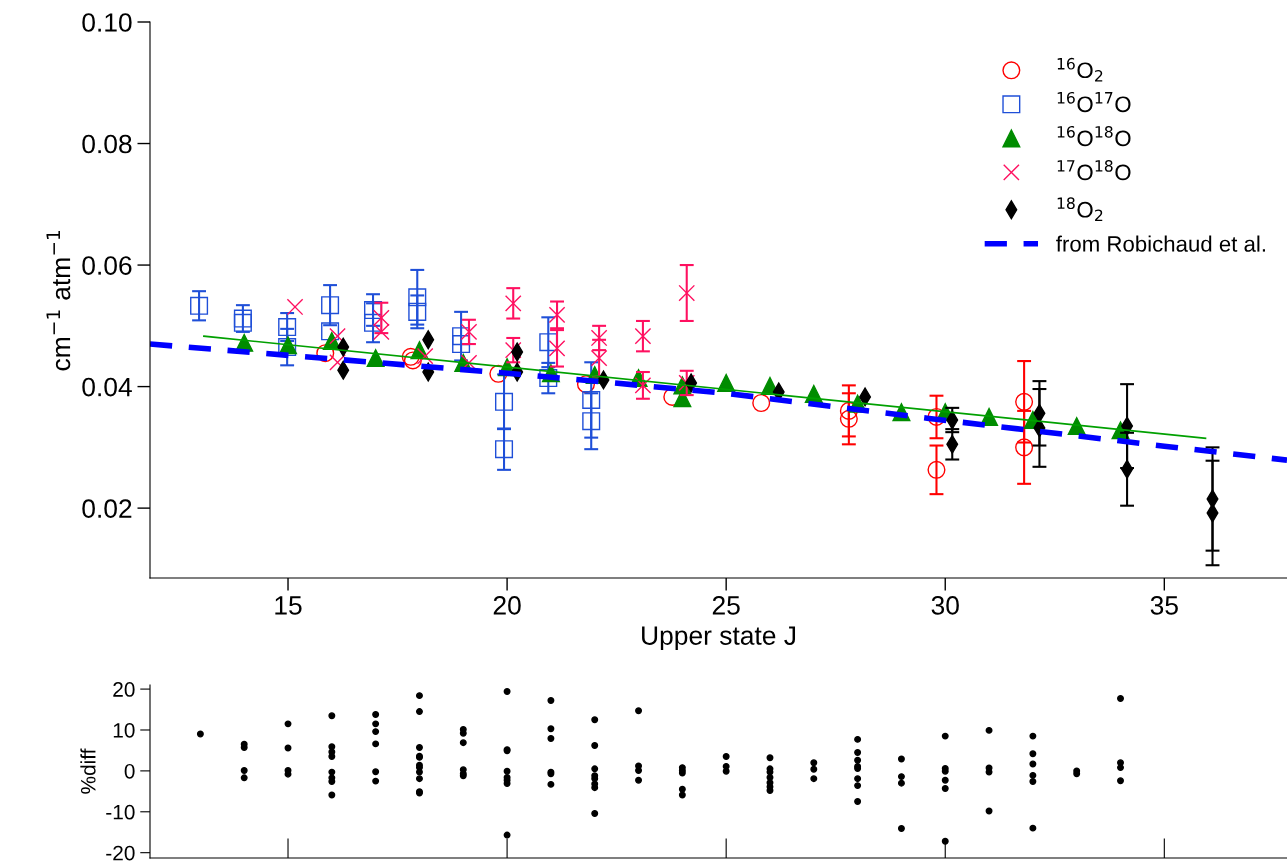 The height and width of the screenshot is (863, 1287). What do you see at coordinates (107, 144) in the screenshot?
I see `y-tick-label: 0.08` at bounding box center [107, 144].